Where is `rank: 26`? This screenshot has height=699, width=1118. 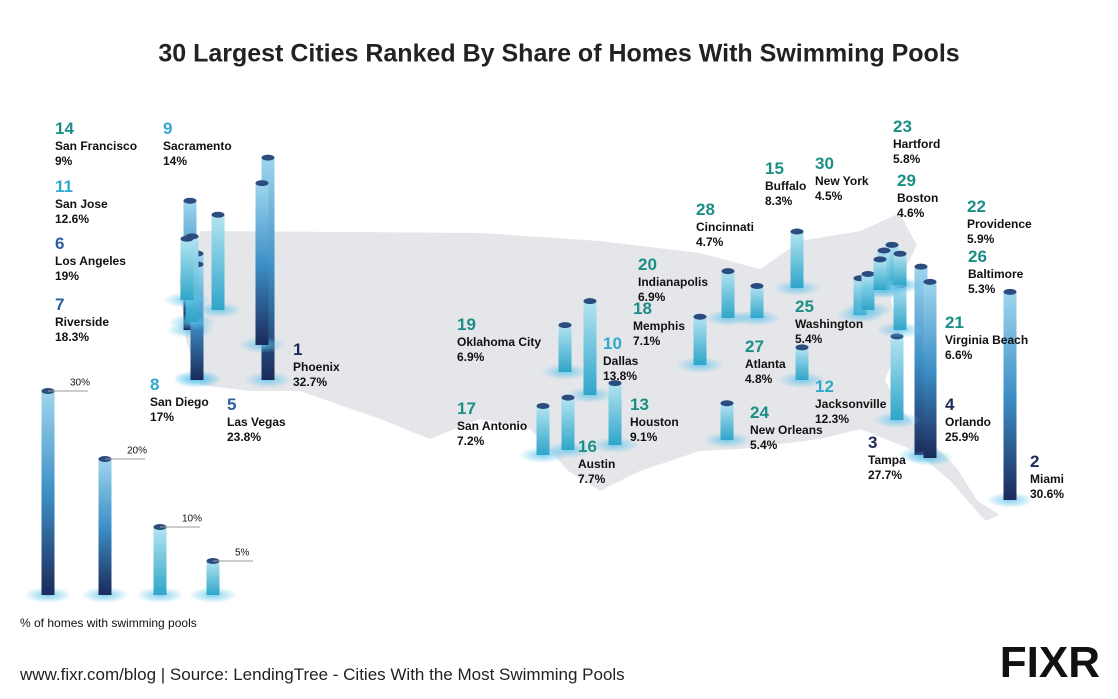
rank: 26 is located at coordinates (977, 256).